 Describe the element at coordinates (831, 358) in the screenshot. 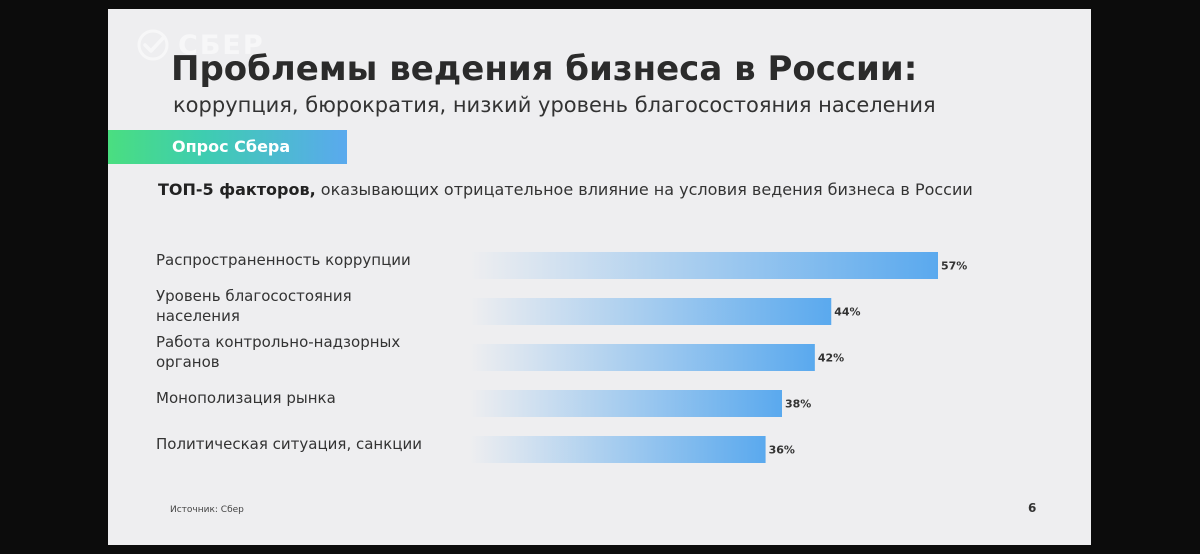

I see `bar-value-label-3: 42%` at that location.